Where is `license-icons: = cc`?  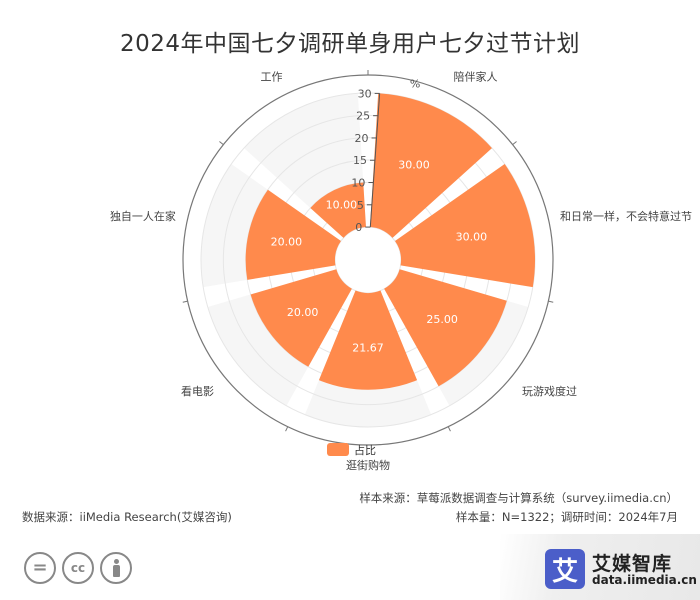
license-icons: = cc is located at coordinates (78, 568).